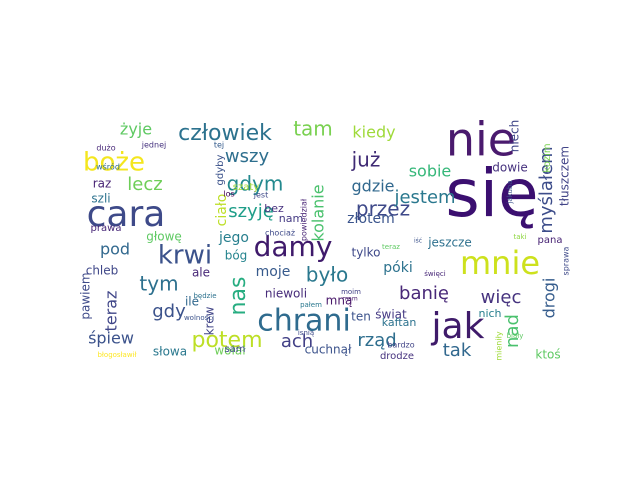 This screenshot has height=480, width=640. I want to click on word-86: jakuba, so click(510, 192).